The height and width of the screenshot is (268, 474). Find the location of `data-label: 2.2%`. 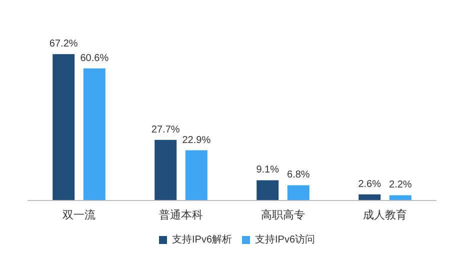

data-label: 2.2% is located at coordinates (400, 185).